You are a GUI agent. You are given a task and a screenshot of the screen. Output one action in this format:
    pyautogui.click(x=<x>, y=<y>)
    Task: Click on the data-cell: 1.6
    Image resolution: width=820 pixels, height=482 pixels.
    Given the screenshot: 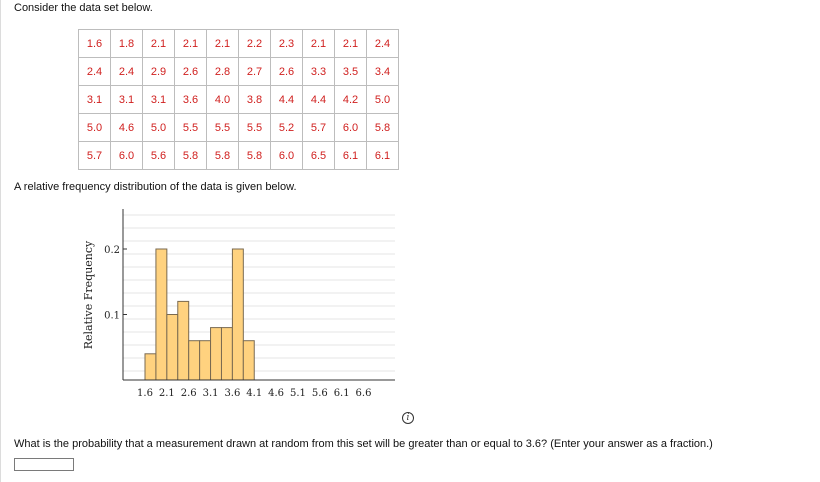 What is the action you would take?
    pyautogui.click(x=94, y=43)
    